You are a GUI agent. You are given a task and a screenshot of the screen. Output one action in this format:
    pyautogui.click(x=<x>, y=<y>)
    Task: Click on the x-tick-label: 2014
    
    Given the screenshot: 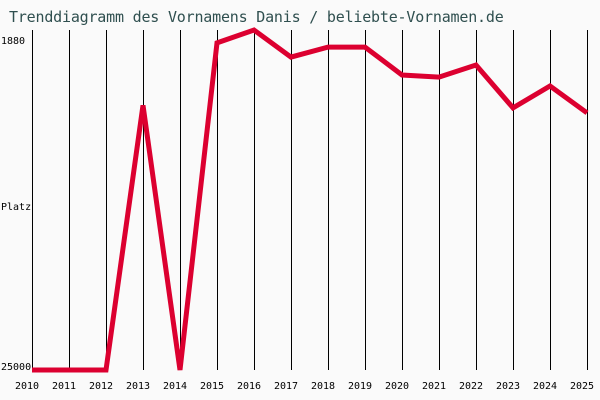 What is the action you would take?
    pyautogui.click(x=175, y=386)
    